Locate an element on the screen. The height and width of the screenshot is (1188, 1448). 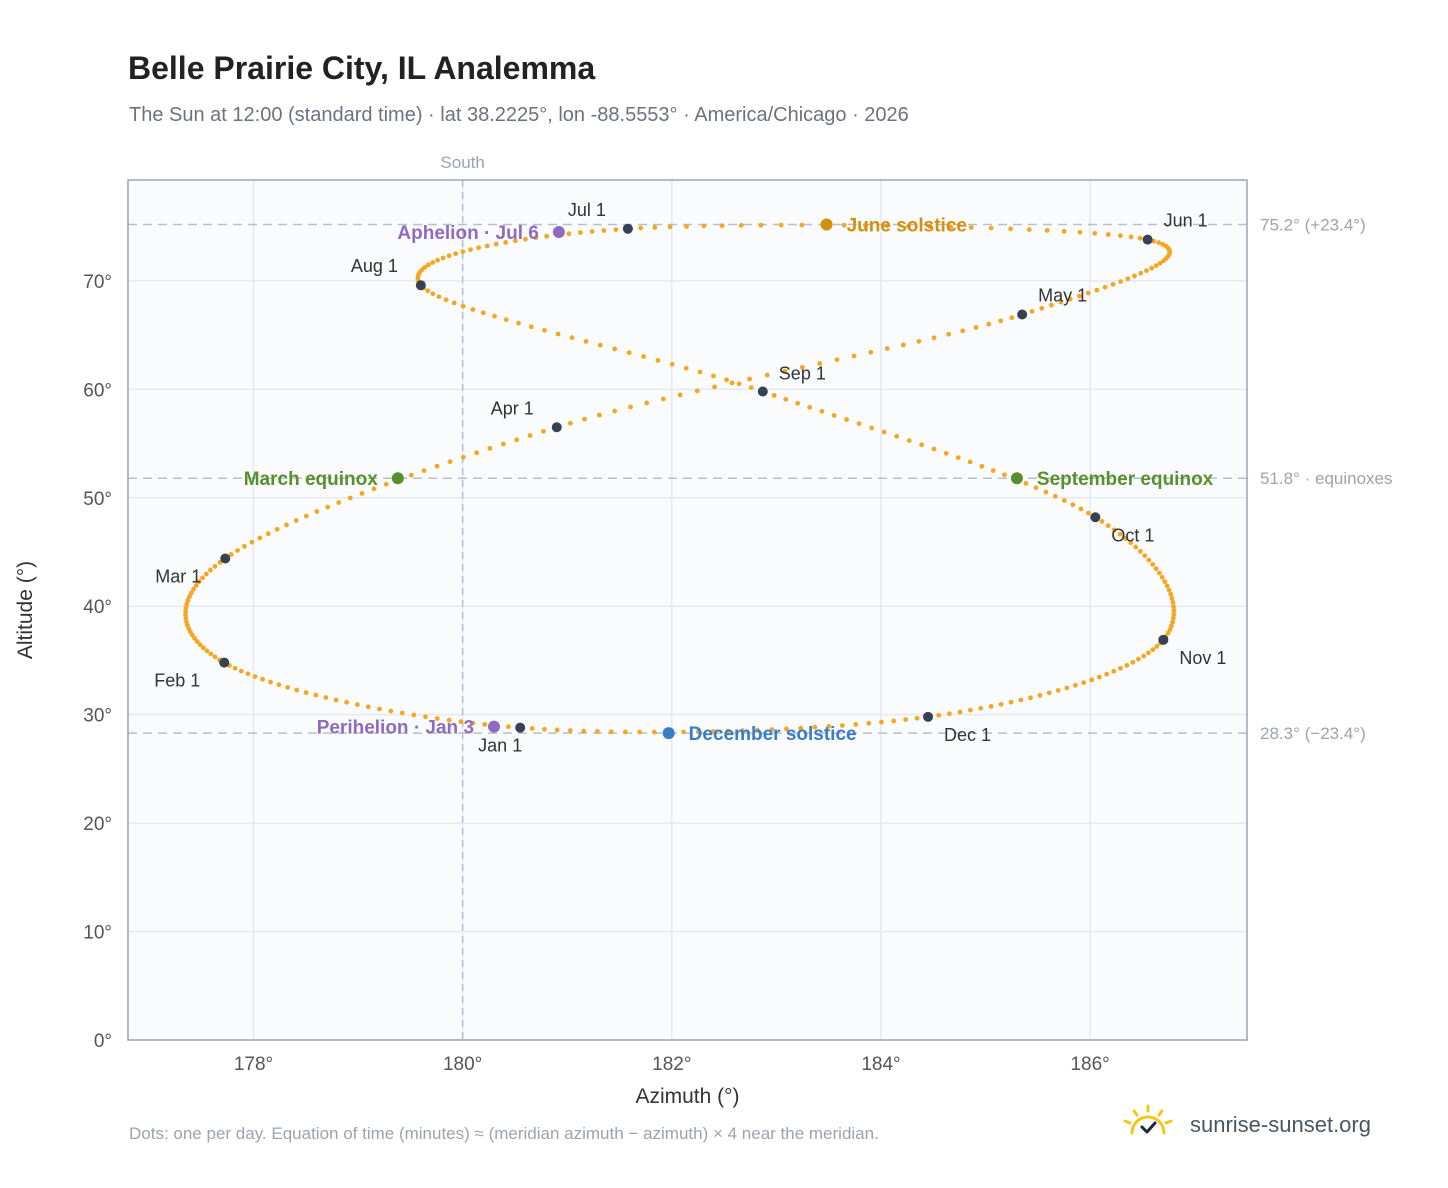
y-tick-label: 0° is located at coordinates (103, 1041).